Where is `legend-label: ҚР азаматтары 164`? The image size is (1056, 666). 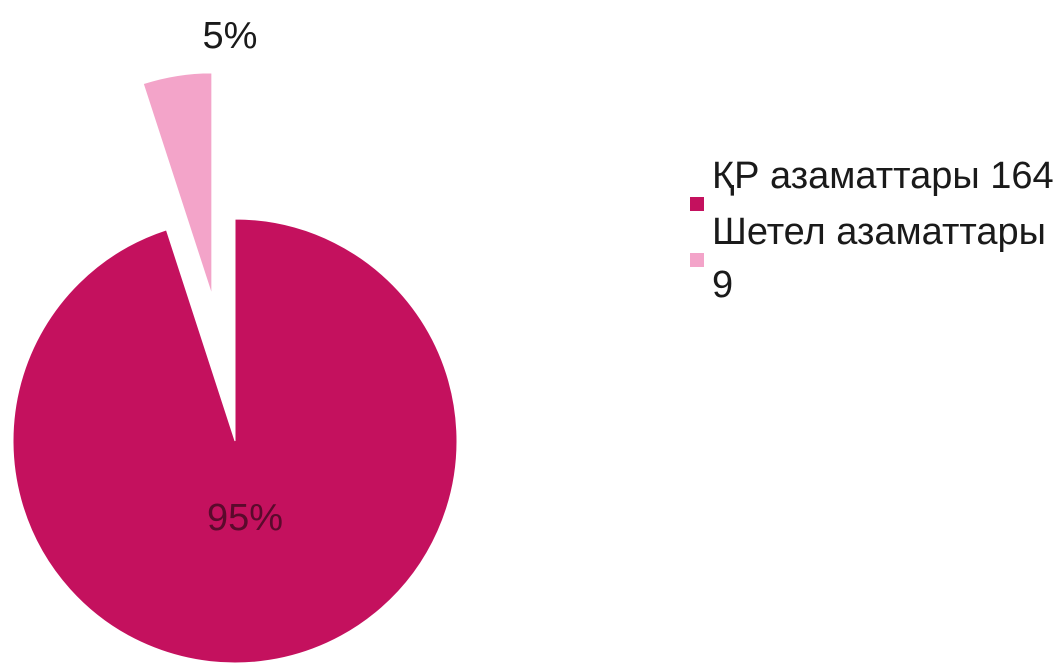 legend-label: ҚР азаматтары 164 is located at coordinates (883, 176).